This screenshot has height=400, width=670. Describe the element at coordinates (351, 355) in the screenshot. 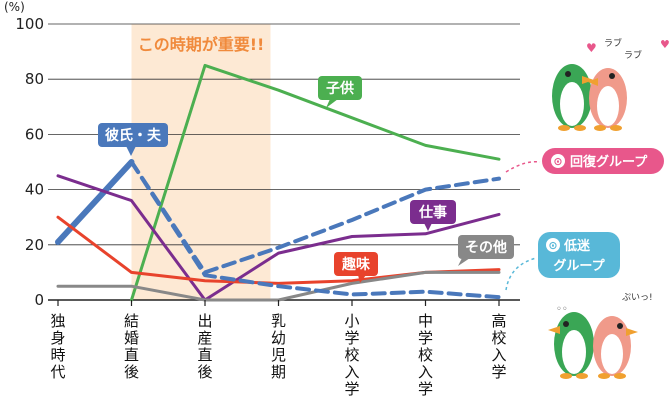

I see `x-tick-label: 小学校入学` at that location.